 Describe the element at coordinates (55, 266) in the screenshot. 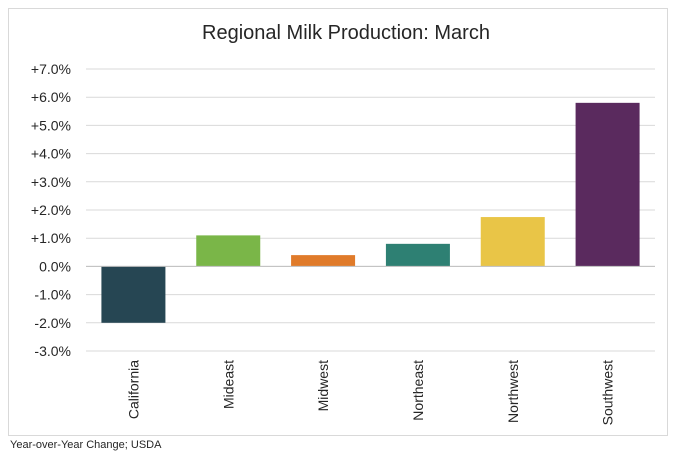

I see `y-tick-label: 0.0%` at that location.